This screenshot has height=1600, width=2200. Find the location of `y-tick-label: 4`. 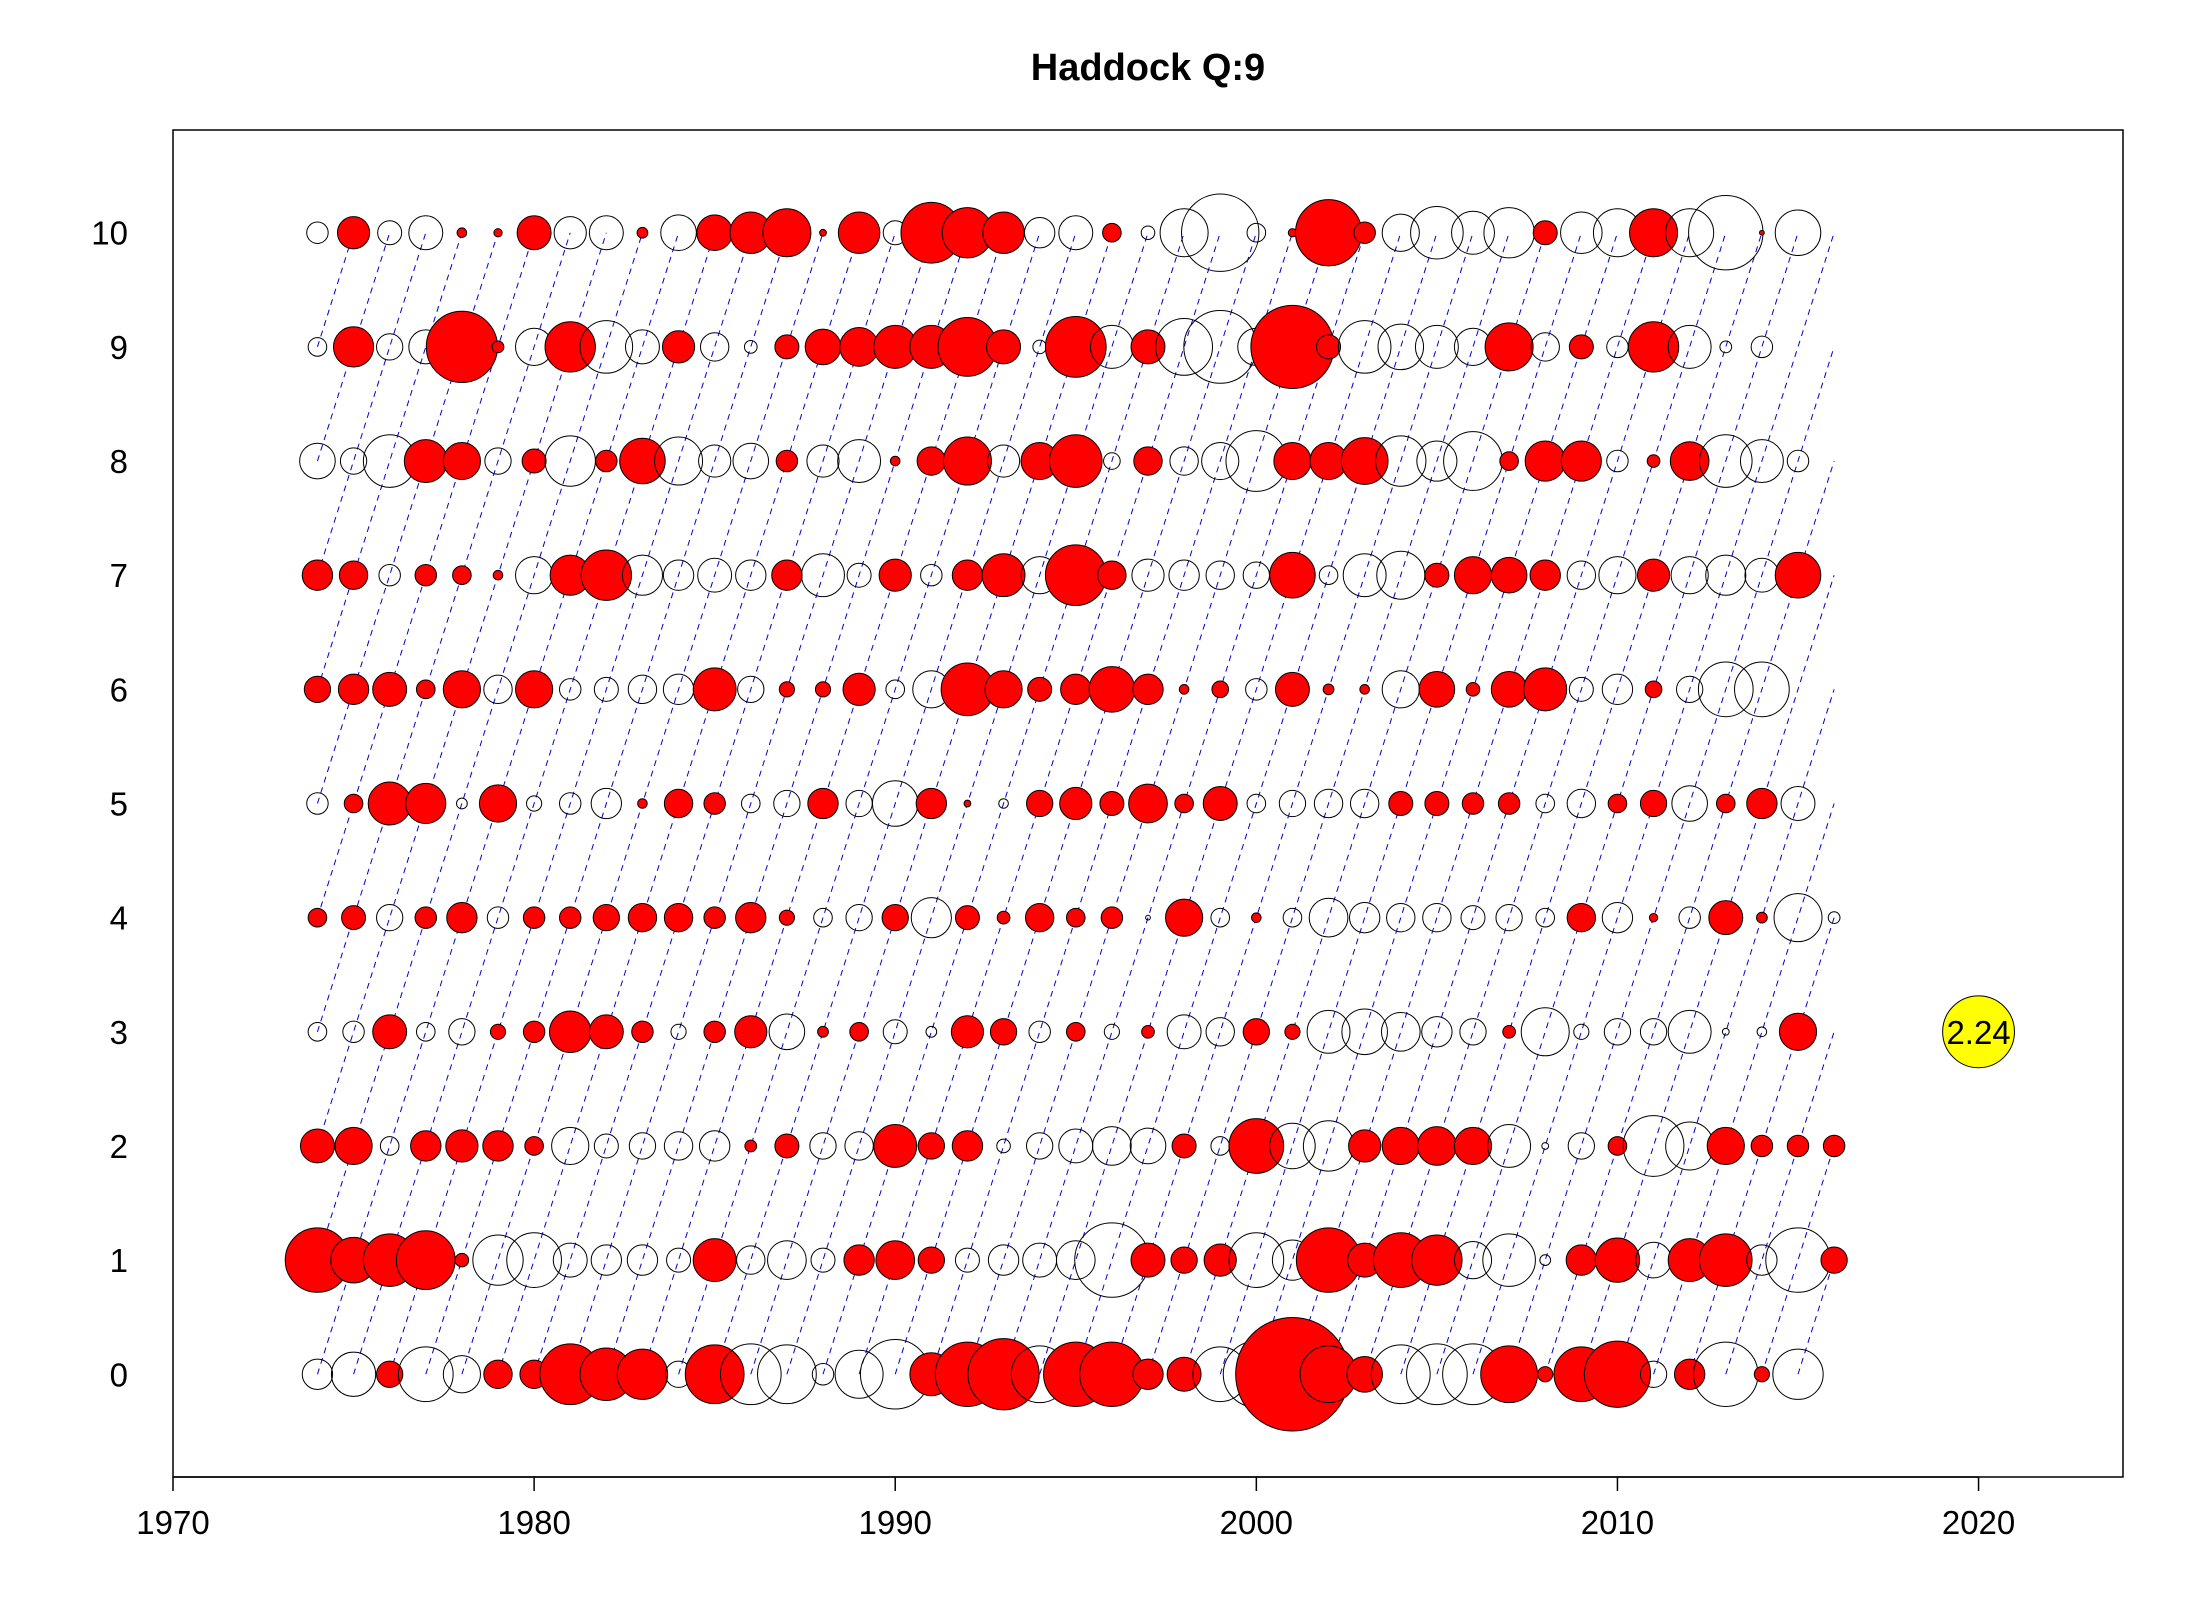

y-tick-label: 4 is located at coordinates (119, 918).